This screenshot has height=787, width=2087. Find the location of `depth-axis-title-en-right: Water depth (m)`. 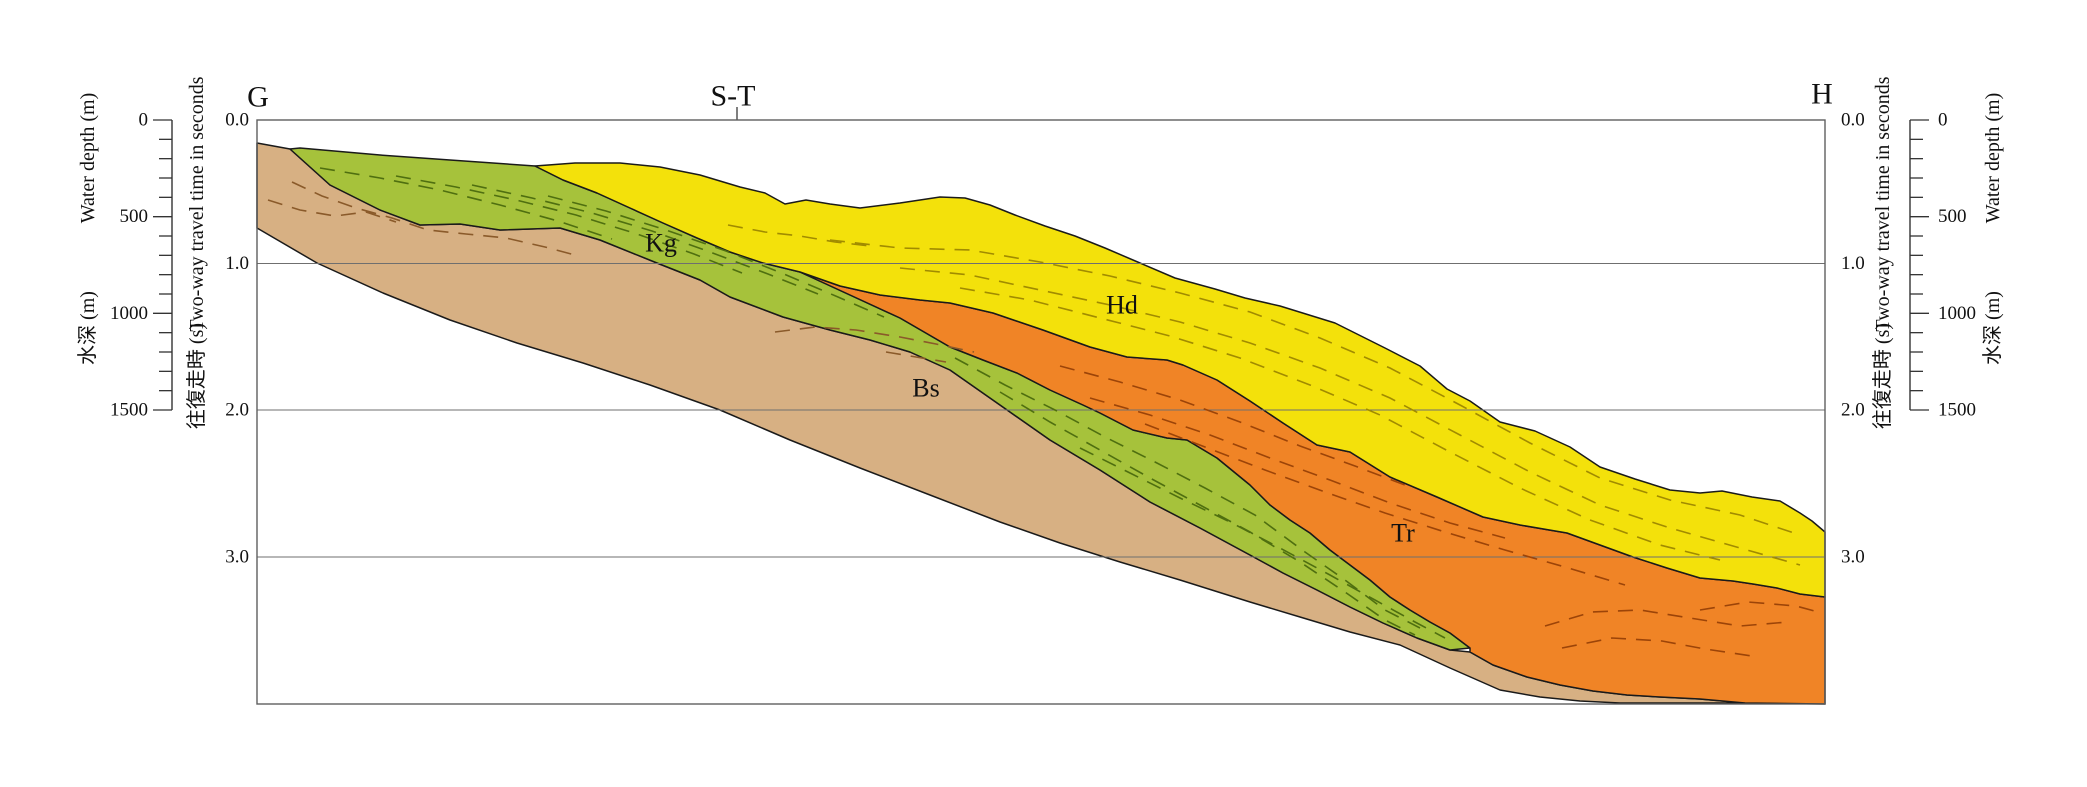

depth-axis-title-en-right: Water depth (m) is located at coordinates (1993, 158).